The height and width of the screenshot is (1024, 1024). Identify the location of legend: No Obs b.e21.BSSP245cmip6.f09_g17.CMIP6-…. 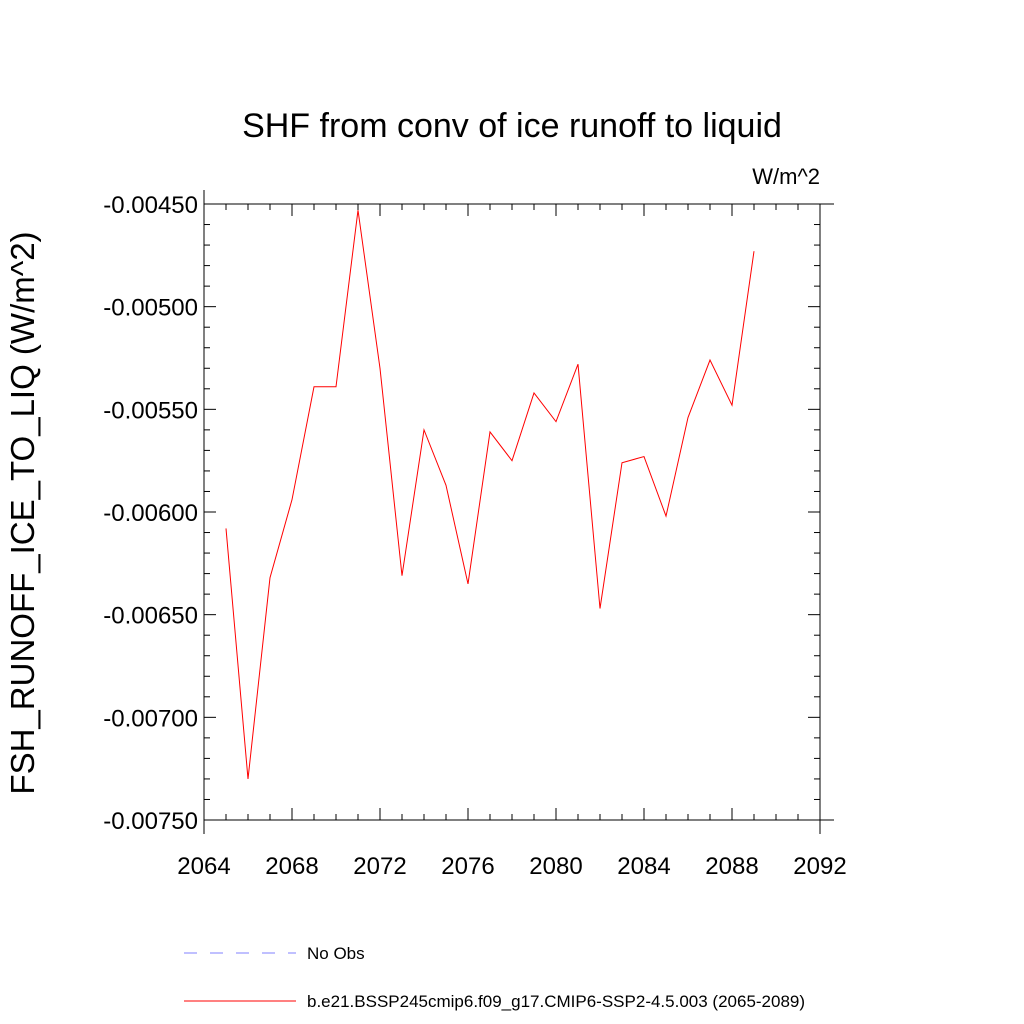
(494, 977).